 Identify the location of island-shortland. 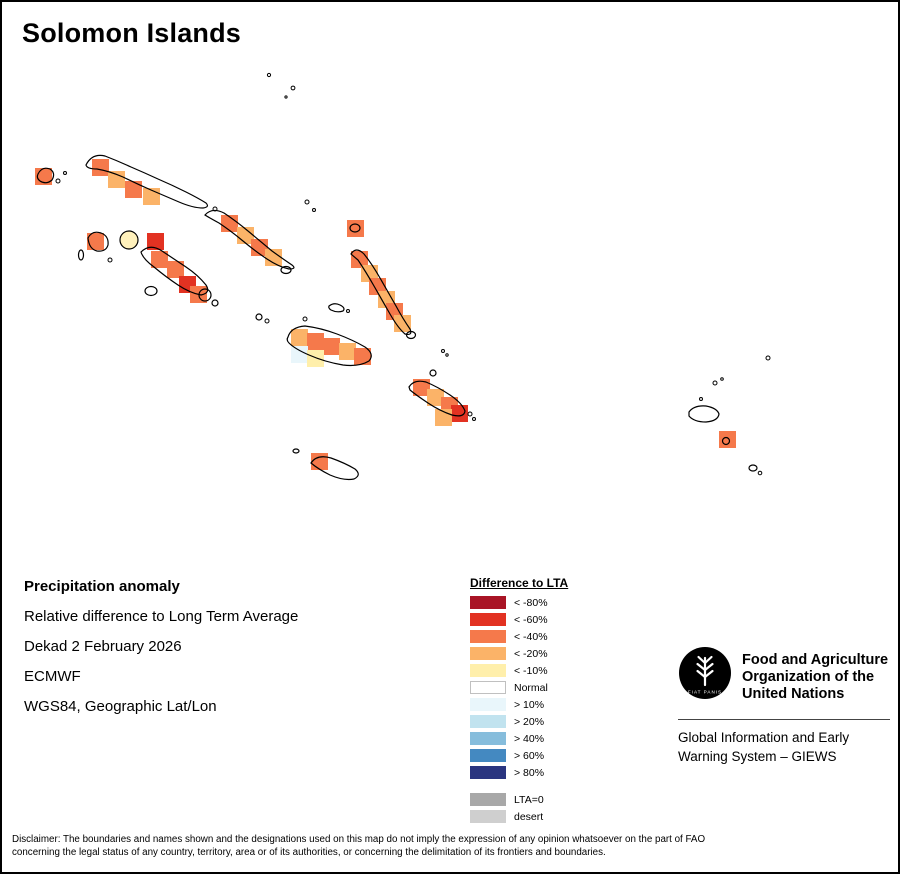
(45, 175).